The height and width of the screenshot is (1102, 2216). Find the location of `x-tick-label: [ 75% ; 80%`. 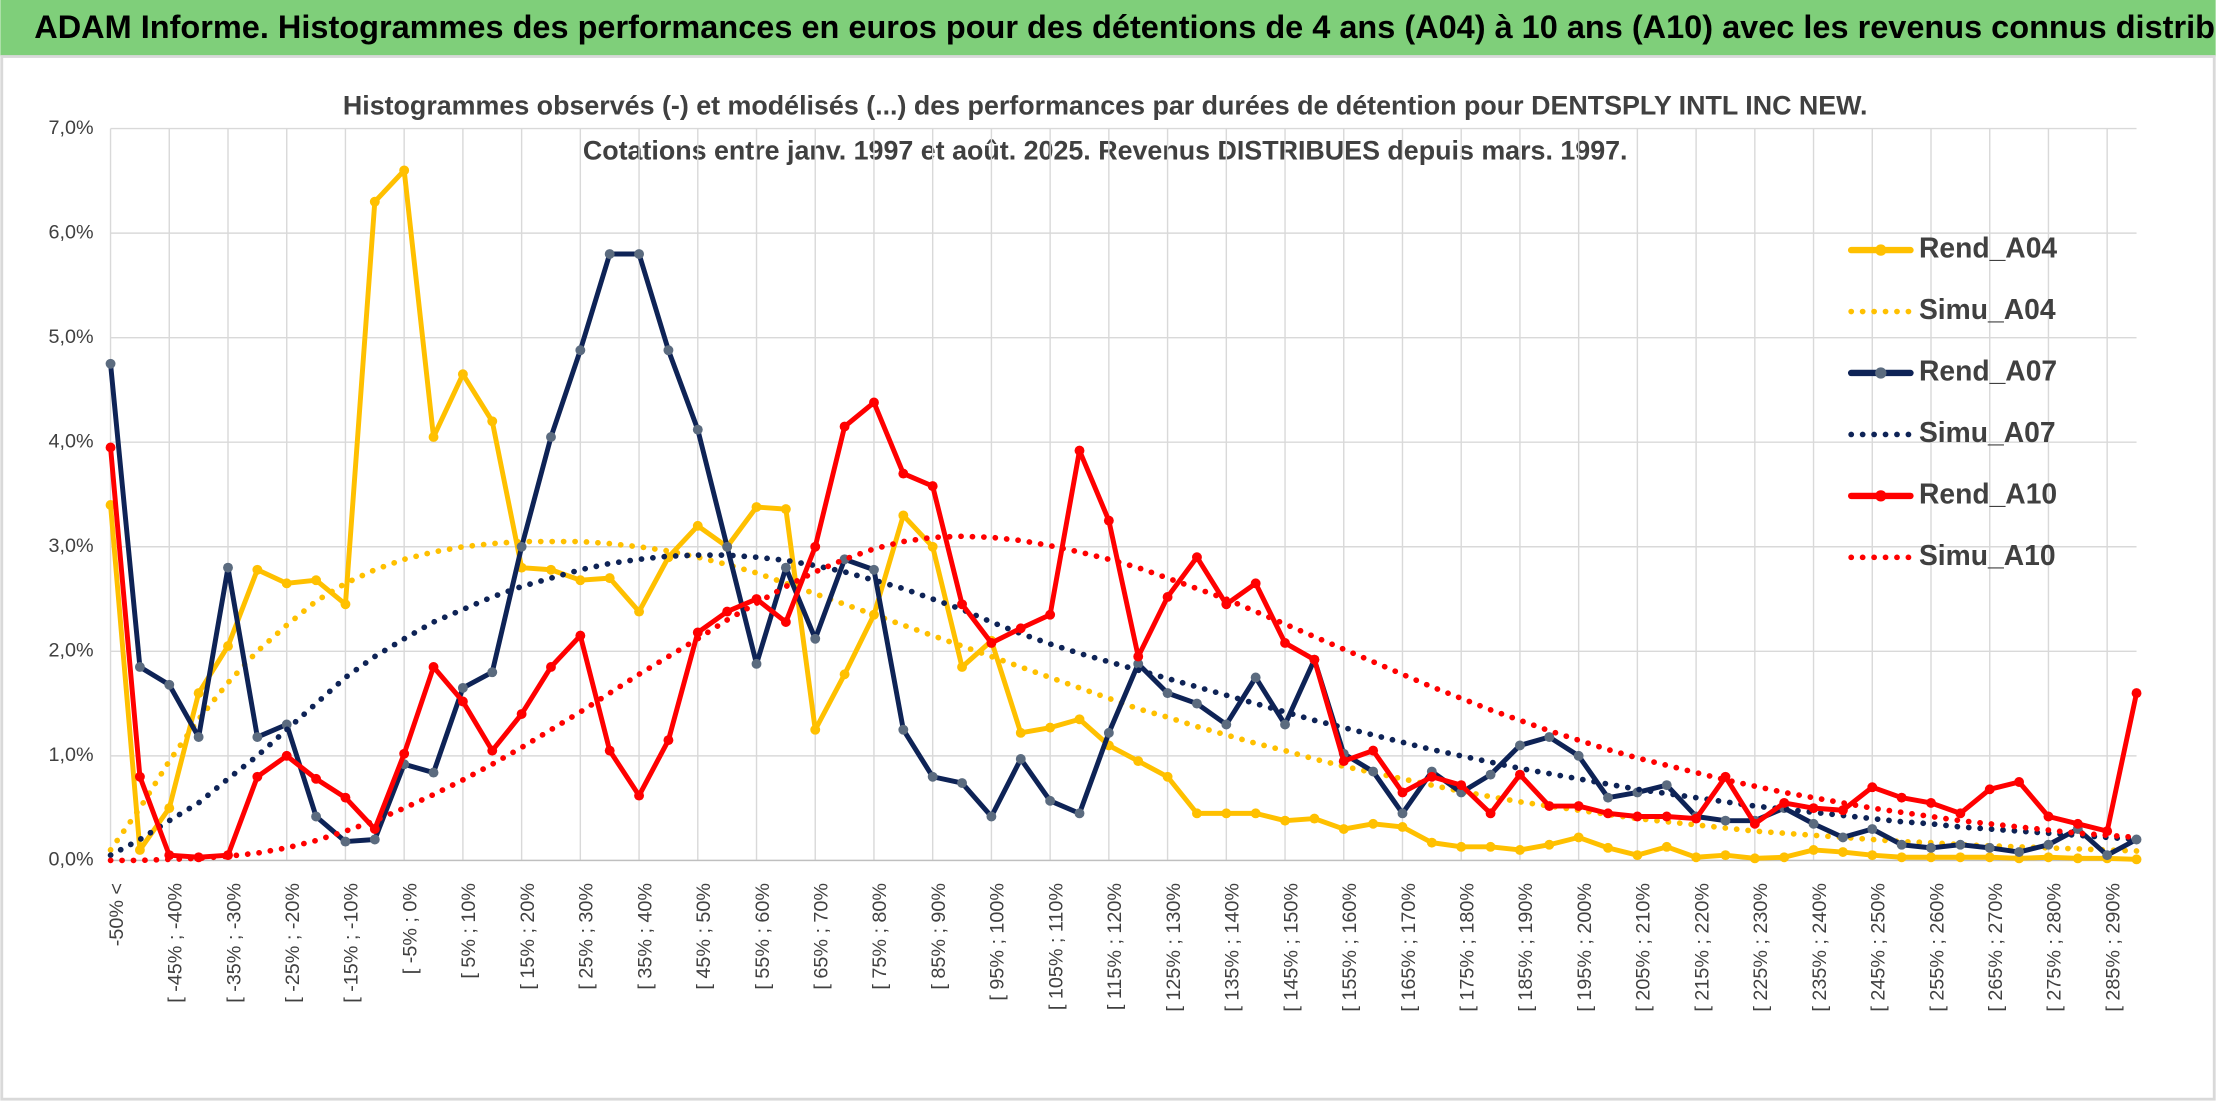

x-tick-label: [ 75% ; 80% is located at coordinates (880, 936).